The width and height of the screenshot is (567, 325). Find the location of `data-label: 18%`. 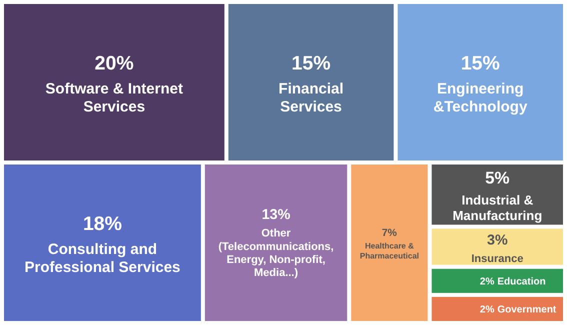

data-label: 18% is located at coordinates (102, 224).